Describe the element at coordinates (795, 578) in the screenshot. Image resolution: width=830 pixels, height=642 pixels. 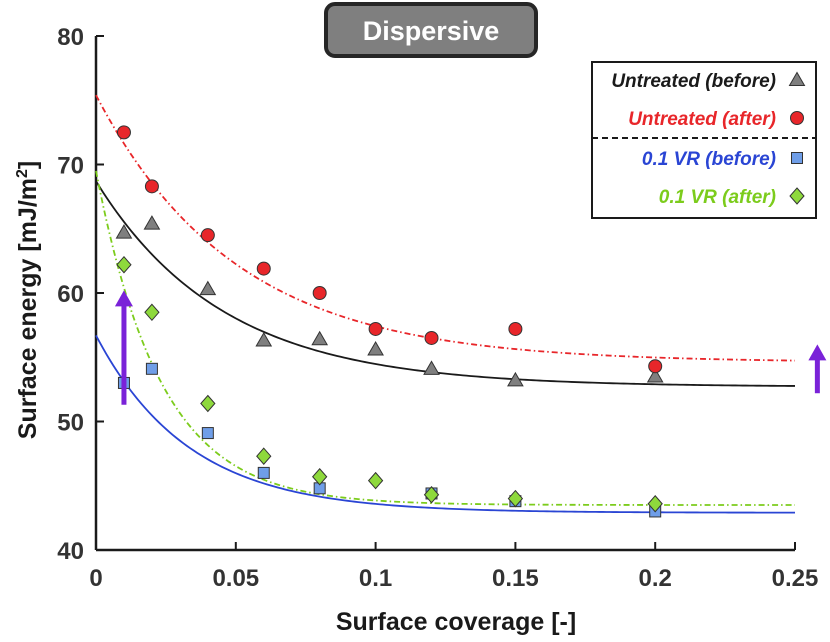
I see `x-tick-label: 0.25` at that location.